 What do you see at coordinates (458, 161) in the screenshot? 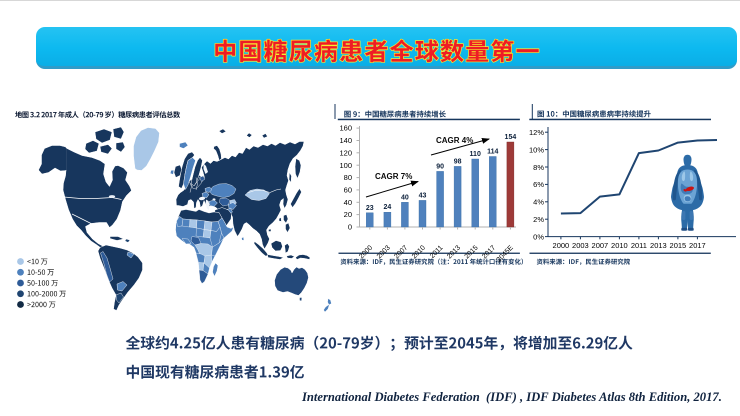
I see `svg-text: 98` at bounding box center [458, 161].